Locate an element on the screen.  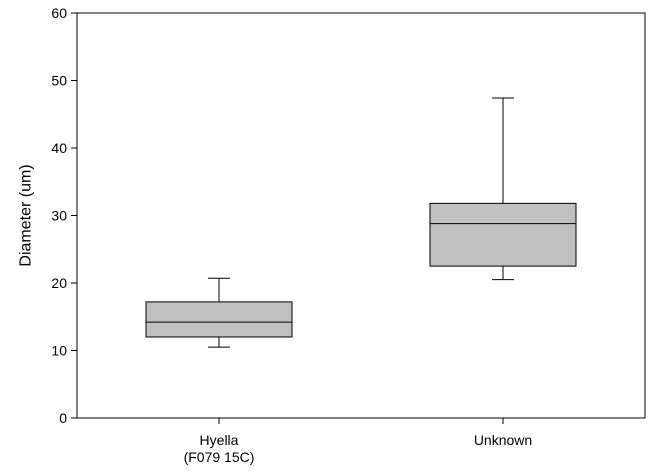
y-axis-title: Diameter (um) is located at coordinates (26, 215).